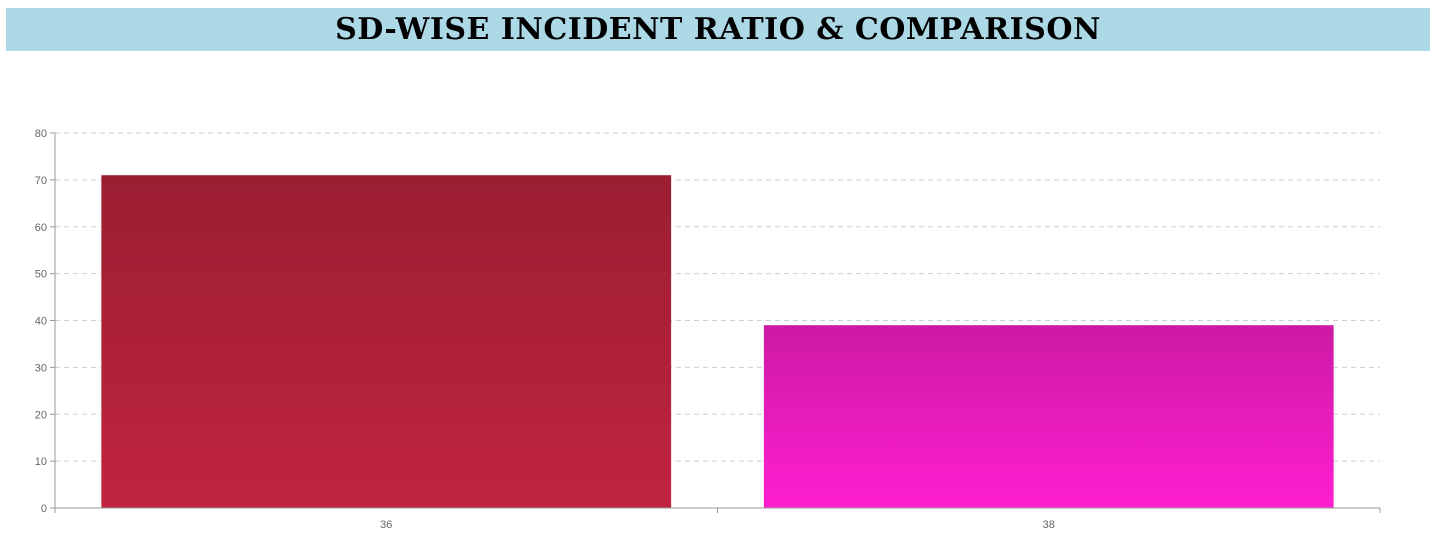 This screenshot has width=1437, height=549. I want to click on chart-title-bar: SD-WISE INCIDENT RATIO & COMPARISON, so click(718, 29).